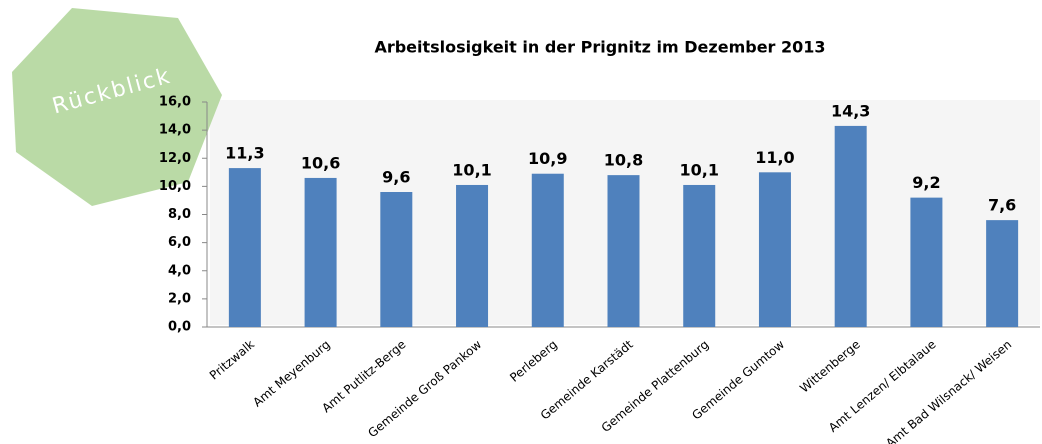 The image size is (1042, 444). I want to click on value-label: 11,3, so click(244, 153).